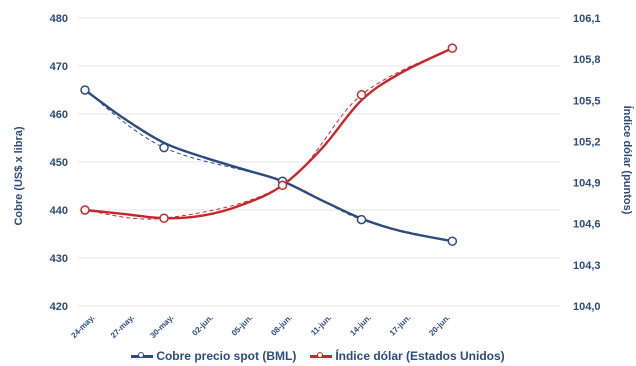 This screenshot has height=366, width=636. Describe the element at coordinates (321, 354) in the screenshot. I see `legend-swatch-dollar` at that location.